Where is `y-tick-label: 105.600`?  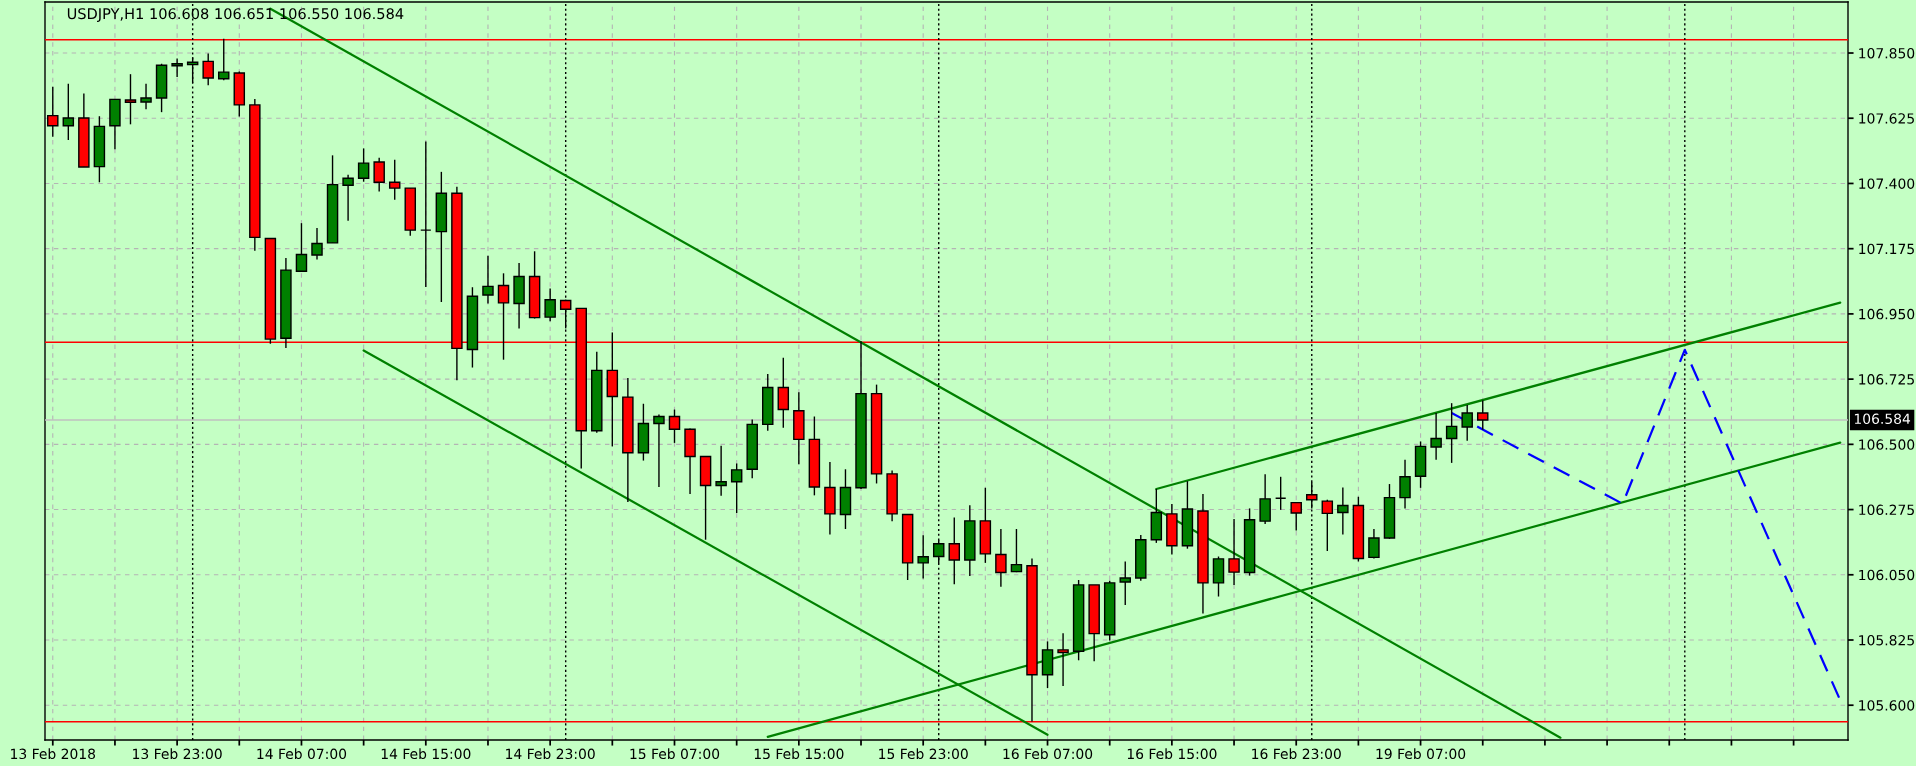 y-tick-label: 105.600 is located at coordinates (1887, 705).